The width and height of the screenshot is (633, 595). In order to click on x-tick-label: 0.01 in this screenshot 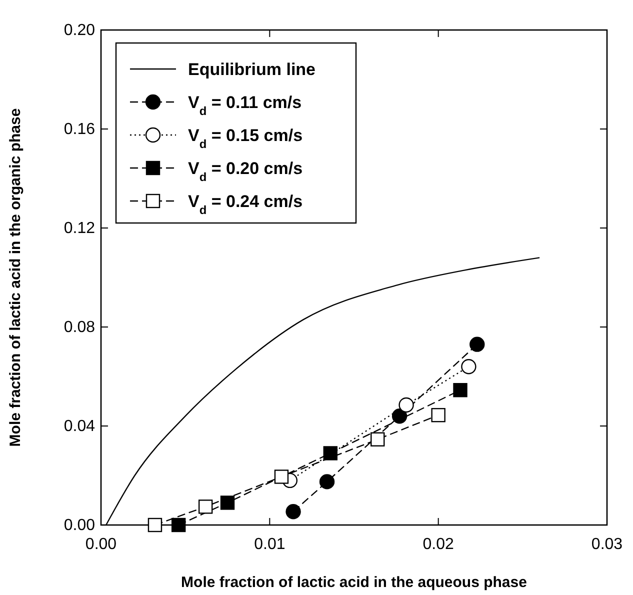, I will do `click(270, 544)`.